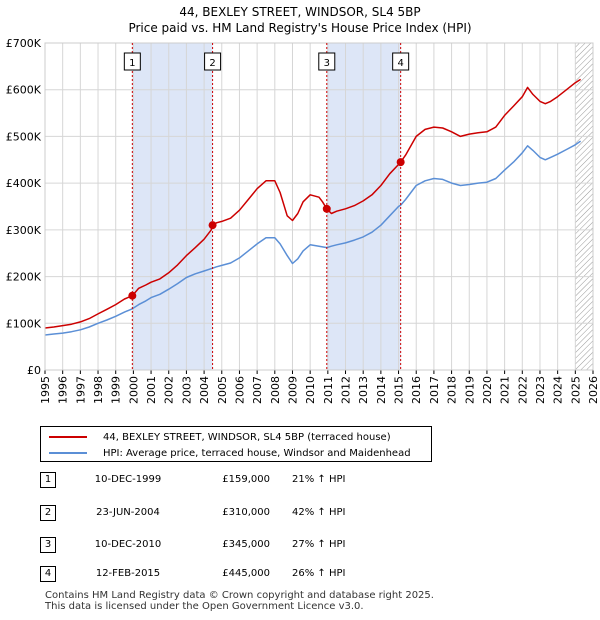 The width and height of the screenshot is (600, 620). I want to click on x-tick-label: 2023, so click(540, 390).